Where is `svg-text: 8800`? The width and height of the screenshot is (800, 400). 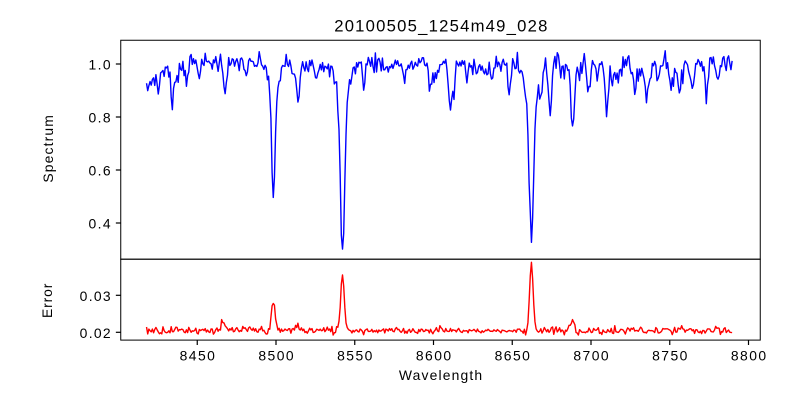
svg-text: 8800 is located at coordinates (749, 355).